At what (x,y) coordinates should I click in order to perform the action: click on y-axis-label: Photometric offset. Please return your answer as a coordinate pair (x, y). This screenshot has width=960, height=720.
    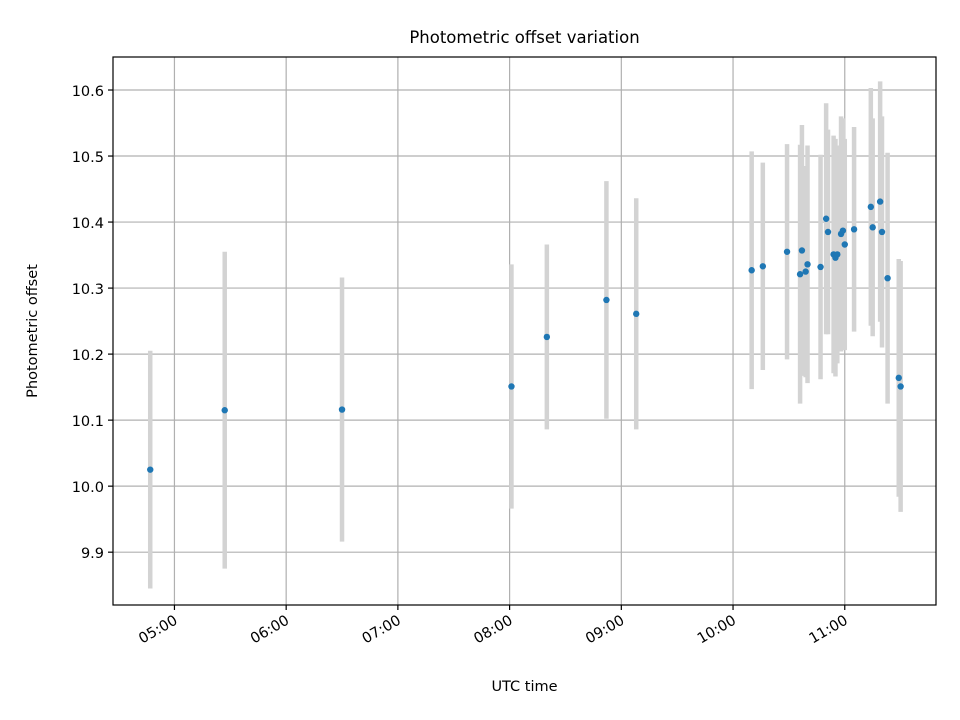
    Looking at the image, I should click on (33, 331).